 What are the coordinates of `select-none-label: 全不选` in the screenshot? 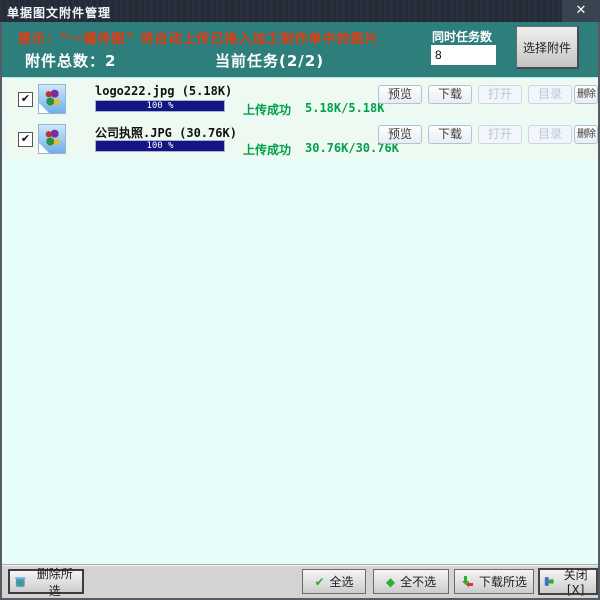 It's located at (418, 582).